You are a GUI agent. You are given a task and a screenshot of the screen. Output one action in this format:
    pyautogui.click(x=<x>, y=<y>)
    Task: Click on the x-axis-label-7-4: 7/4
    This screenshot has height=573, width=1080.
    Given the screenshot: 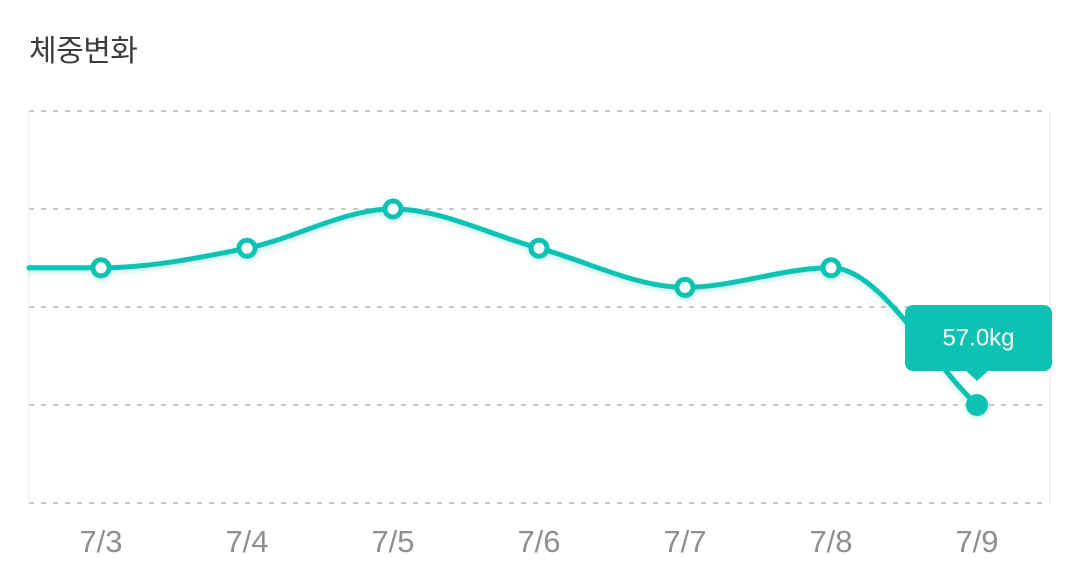 What is the action you would take?
    pyautogui.click(x=246, y=541)
    